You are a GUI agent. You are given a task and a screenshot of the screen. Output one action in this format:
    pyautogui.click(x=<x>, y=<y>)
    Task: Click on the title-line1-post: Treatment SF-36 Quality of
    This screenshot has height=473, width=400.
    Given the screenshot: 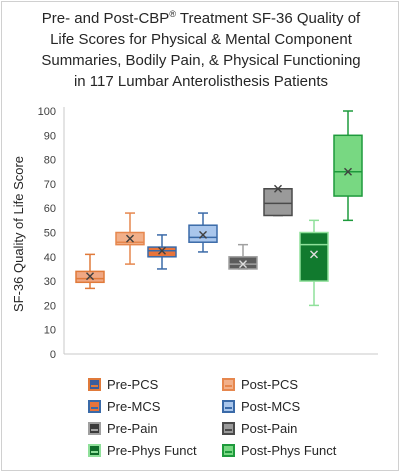 What is the action you would take?
    pyautogui.click(x=268, y=18)
    